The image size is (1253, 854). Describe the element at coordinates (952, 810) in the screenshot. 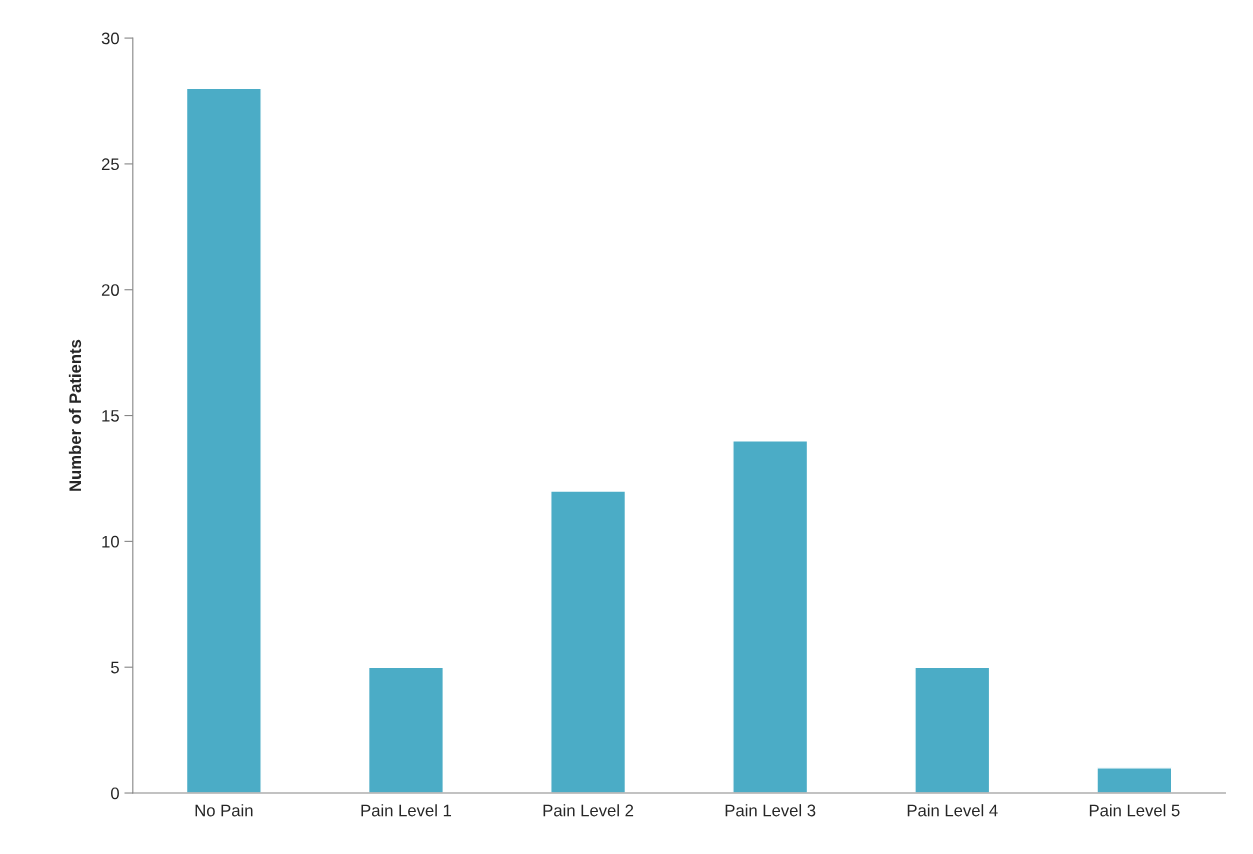

I see `x-tick-label: Pain Level 4` at that location.